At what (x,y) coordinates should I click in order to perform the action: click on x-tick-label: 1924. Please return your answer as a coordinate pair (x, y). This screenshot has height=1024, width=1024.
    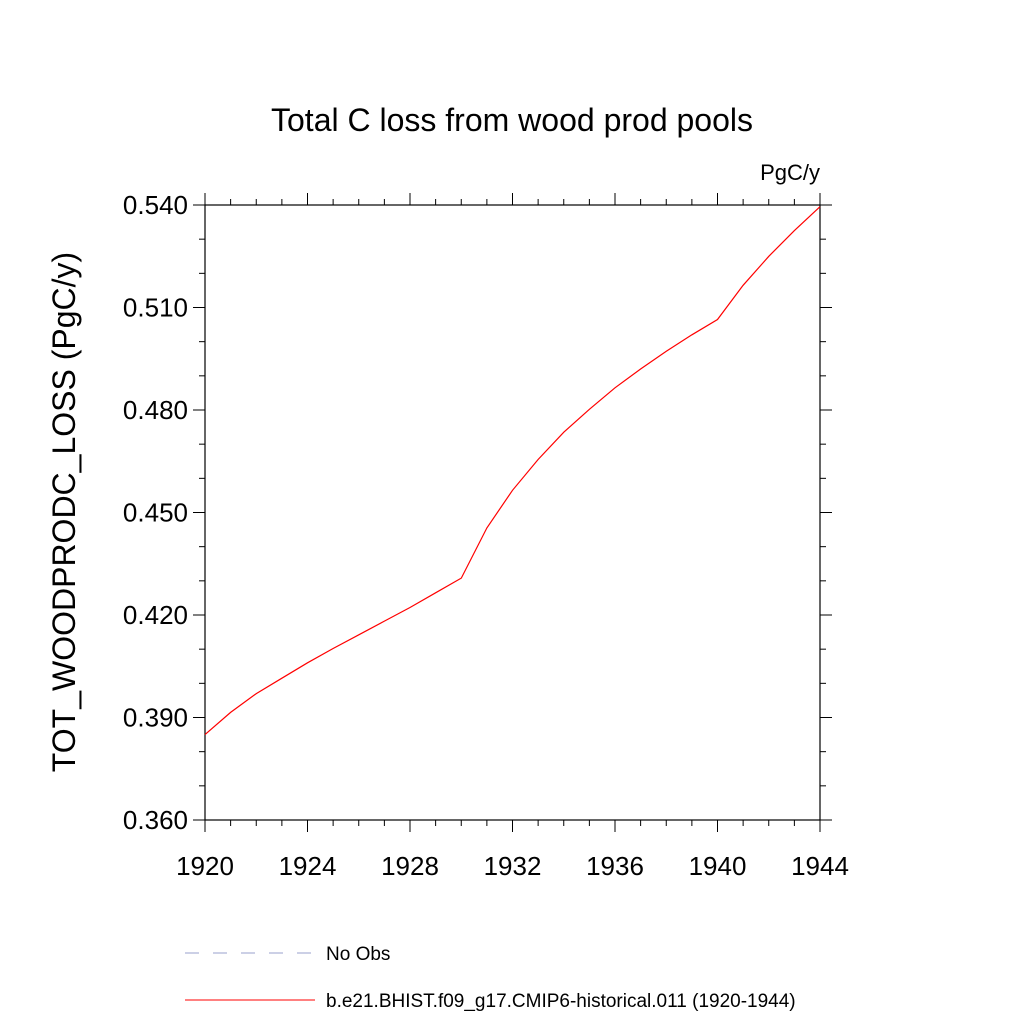
    Looking at the image, I should click on (308, 866).